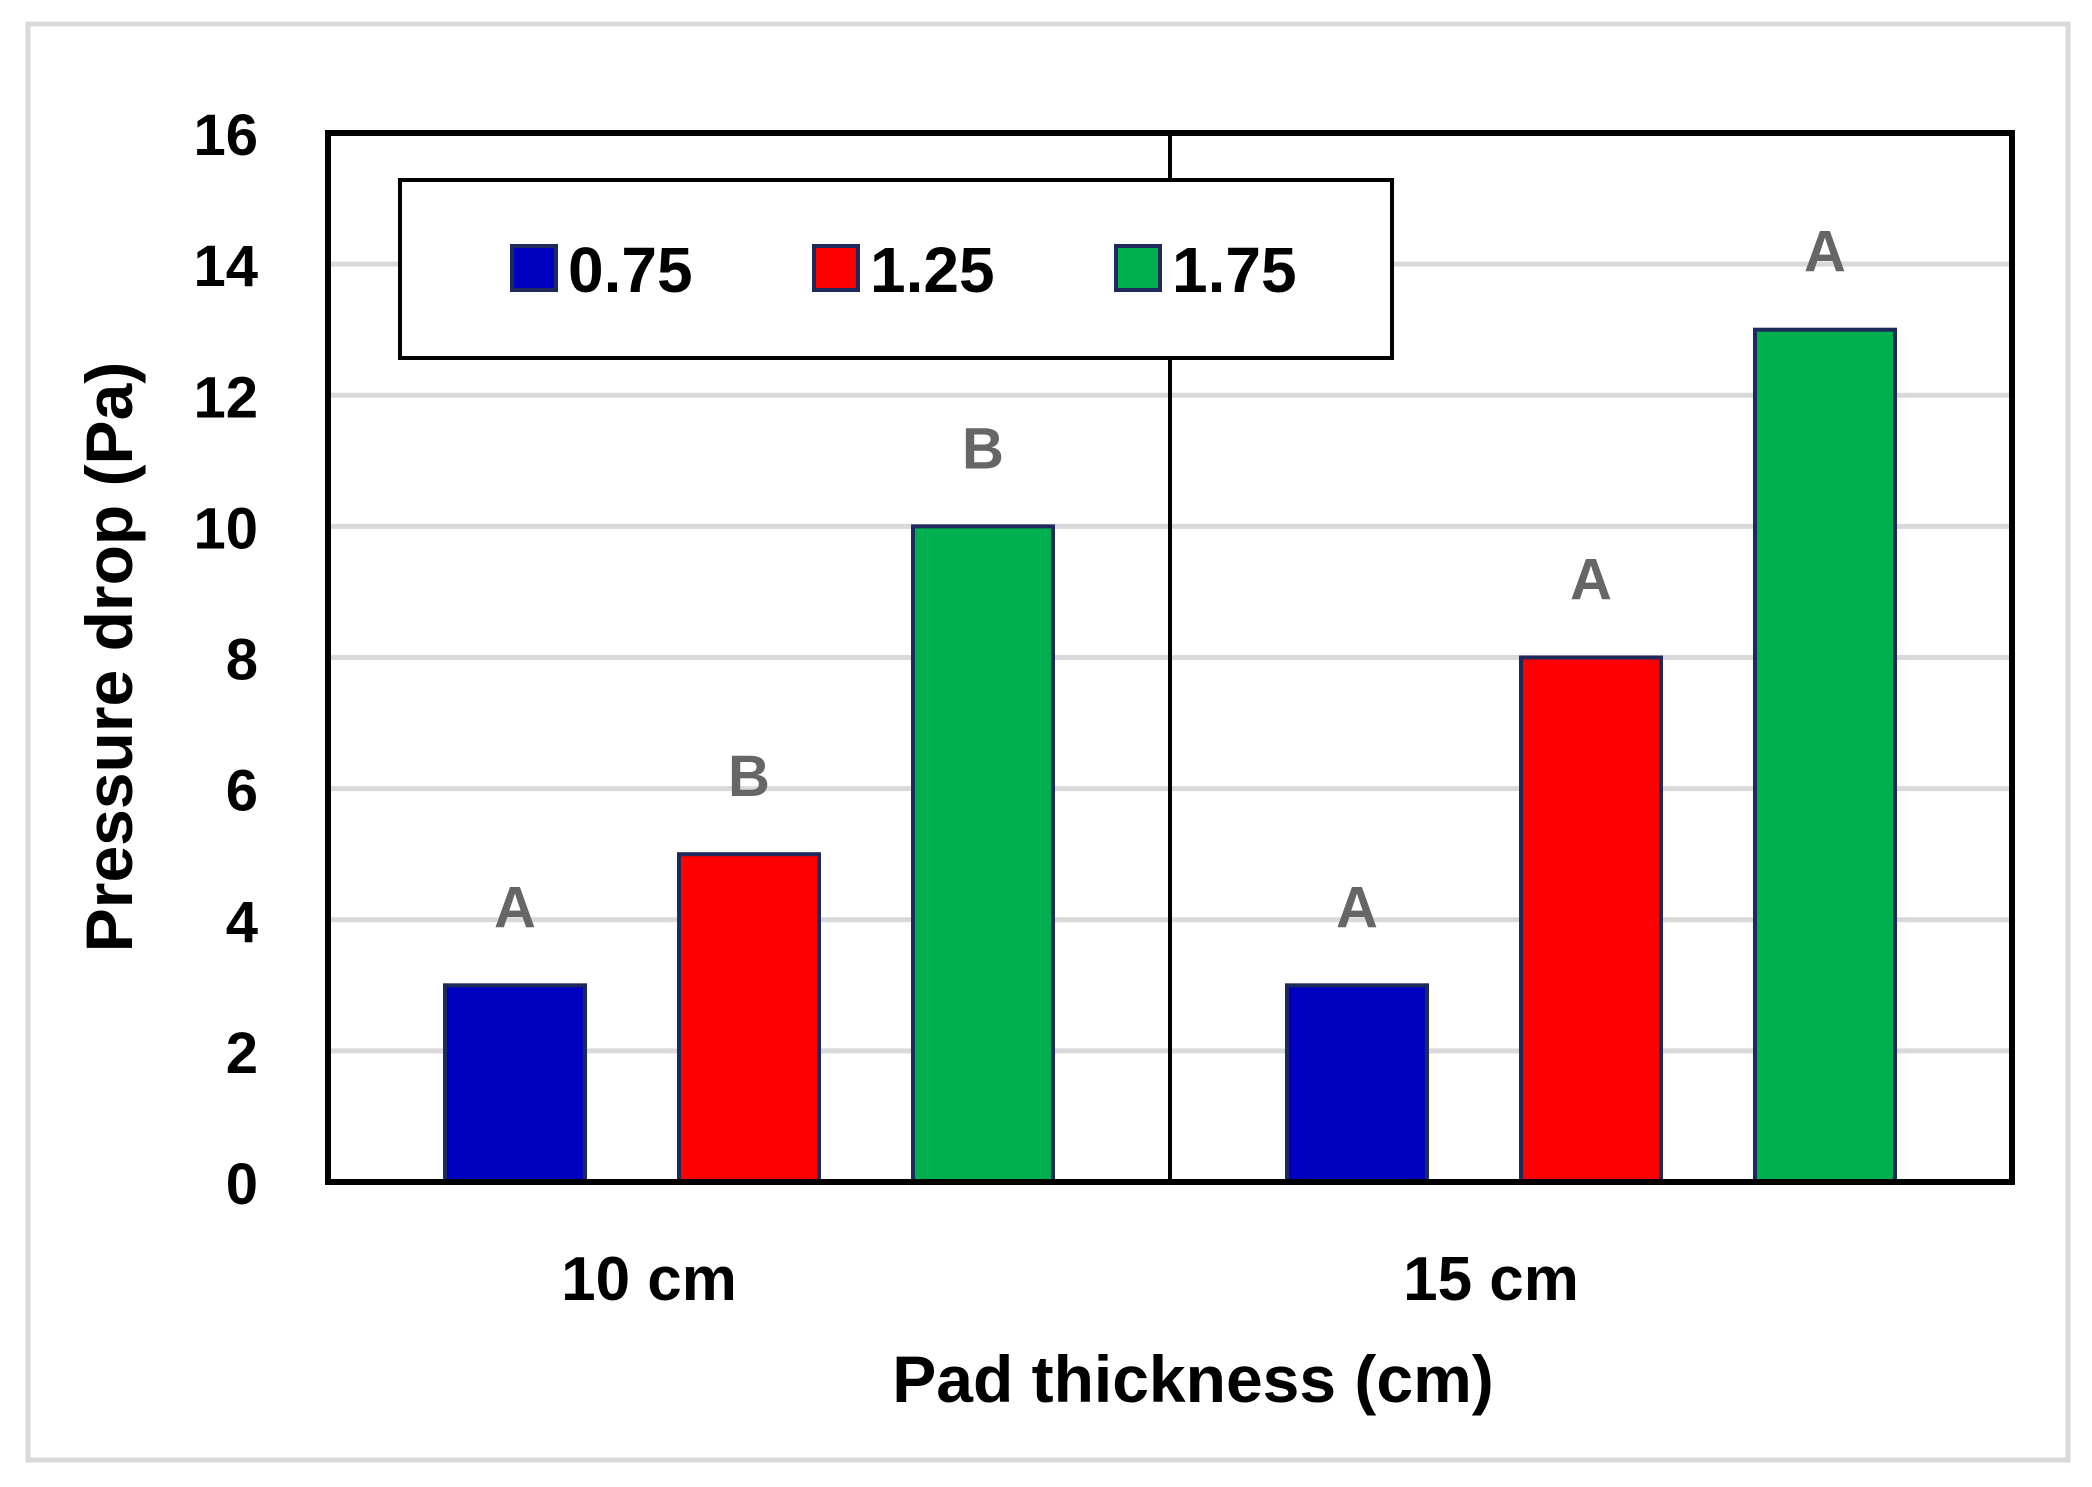 The width and height of the screenshot is (2092, 1487). What do you see at coordinates (630, 270) in the screenshot?
I see `legend-label: 0.75` at bounding box center [630, 270].